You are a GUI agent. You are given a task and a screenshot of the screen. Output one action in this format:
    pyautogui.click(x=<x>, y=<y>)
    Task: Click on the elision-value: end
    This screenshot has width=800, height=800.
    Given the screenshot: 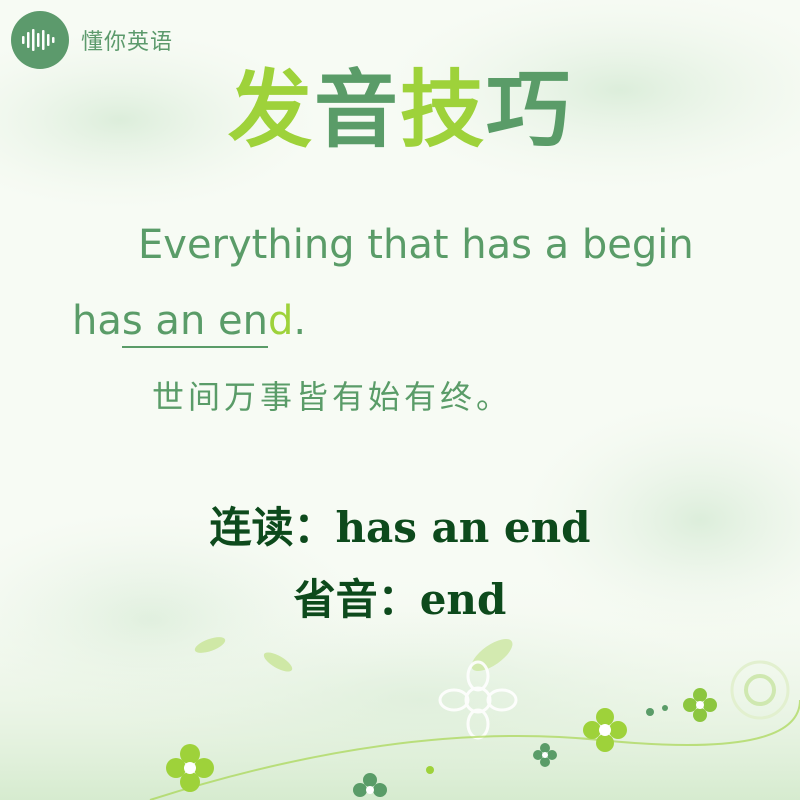 What is the action you would take?
    pyautogui.click(x=463, y=599)
    